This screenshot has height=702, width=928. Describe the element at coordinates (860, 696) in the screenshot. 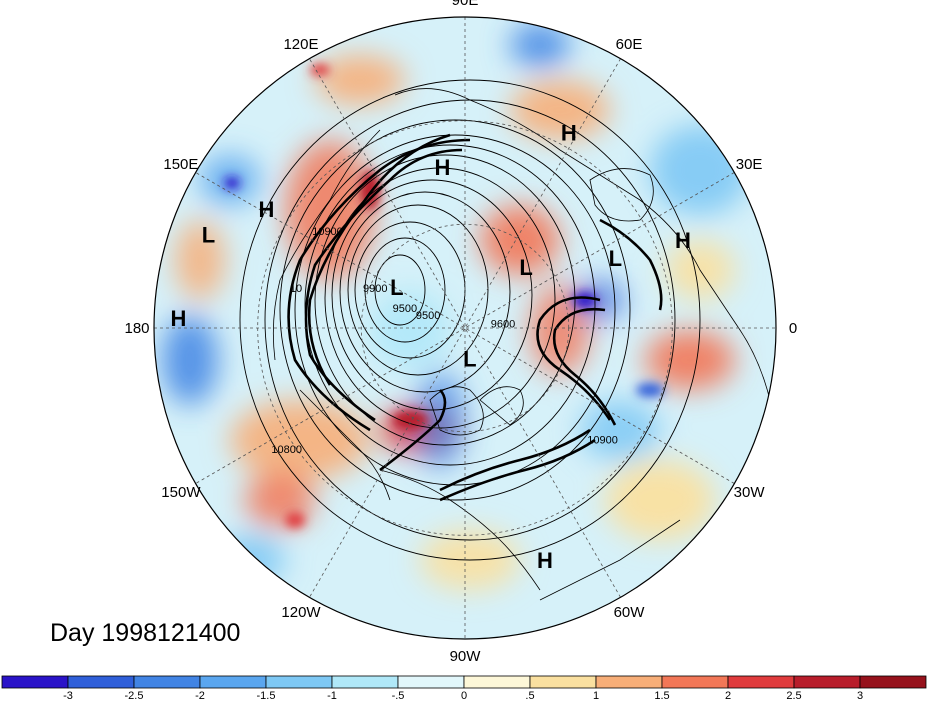

I see `colorbar-tick-label: 3` at that location.